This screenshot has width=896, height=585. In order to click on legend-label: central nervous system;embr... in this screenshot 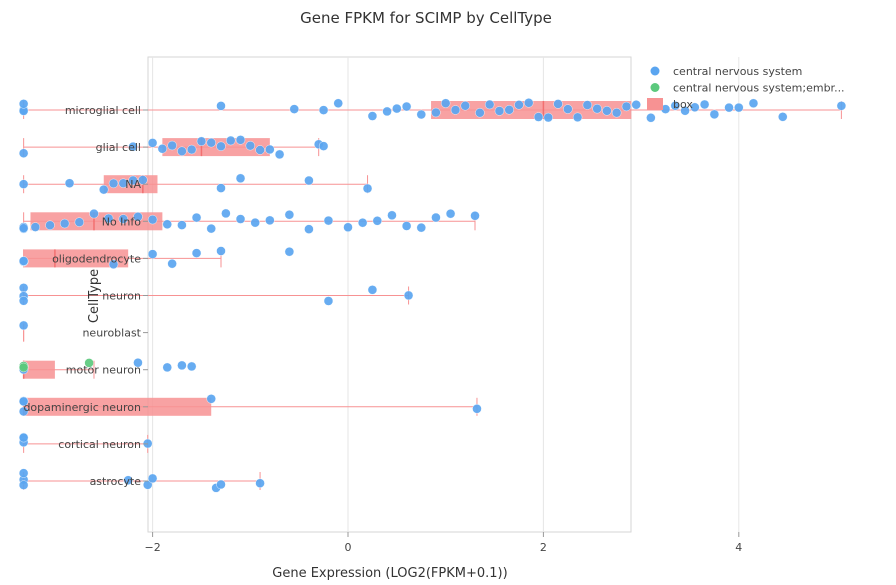, I will do `click(759, 88)`.